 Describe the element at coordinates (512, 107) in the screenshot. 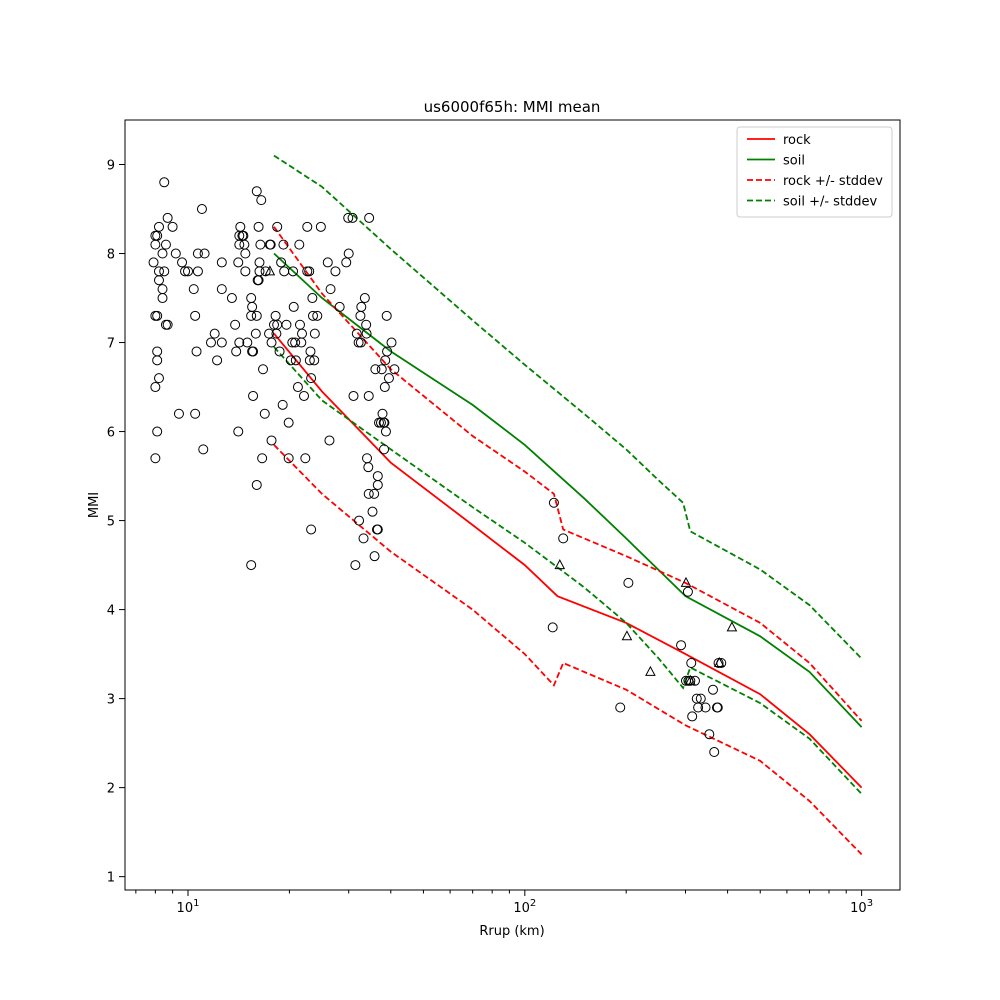

I see `chart-title: us6000f65h: MMI mean` at that location.